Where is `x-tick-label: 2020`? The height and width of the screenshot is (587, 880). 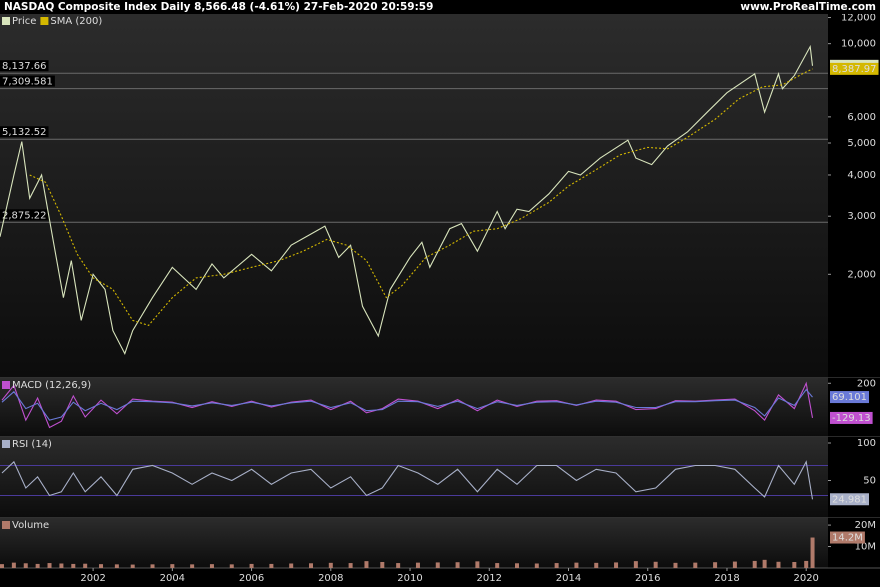 x-tick-label: 2020 is located at coordinates (805, 578).